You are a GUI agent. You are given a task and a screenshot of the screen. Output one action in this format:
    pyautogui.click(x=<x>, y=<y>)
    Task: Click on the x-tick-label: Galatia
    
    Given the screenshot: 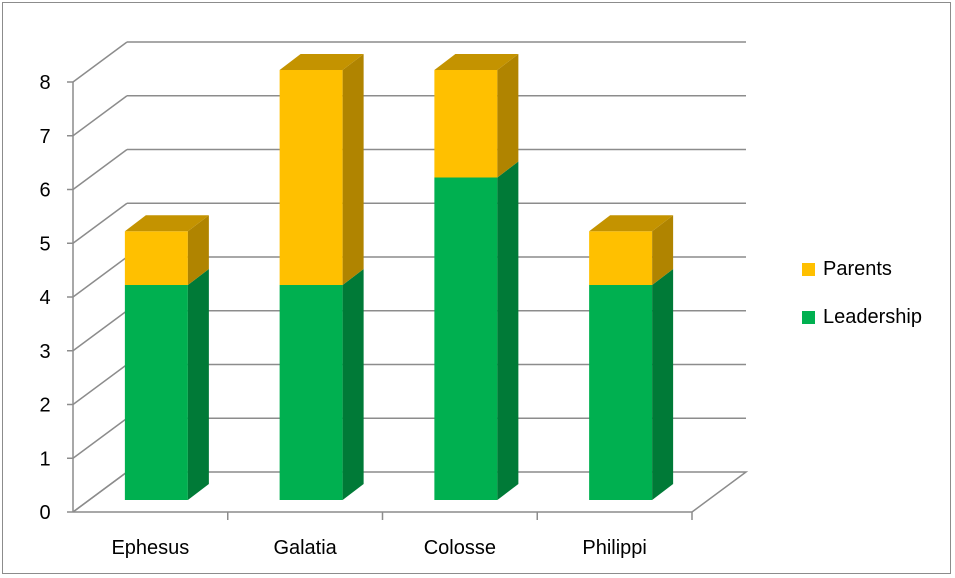 What is the action you would take?
    pyautogui.click(x=305, y=548)
    